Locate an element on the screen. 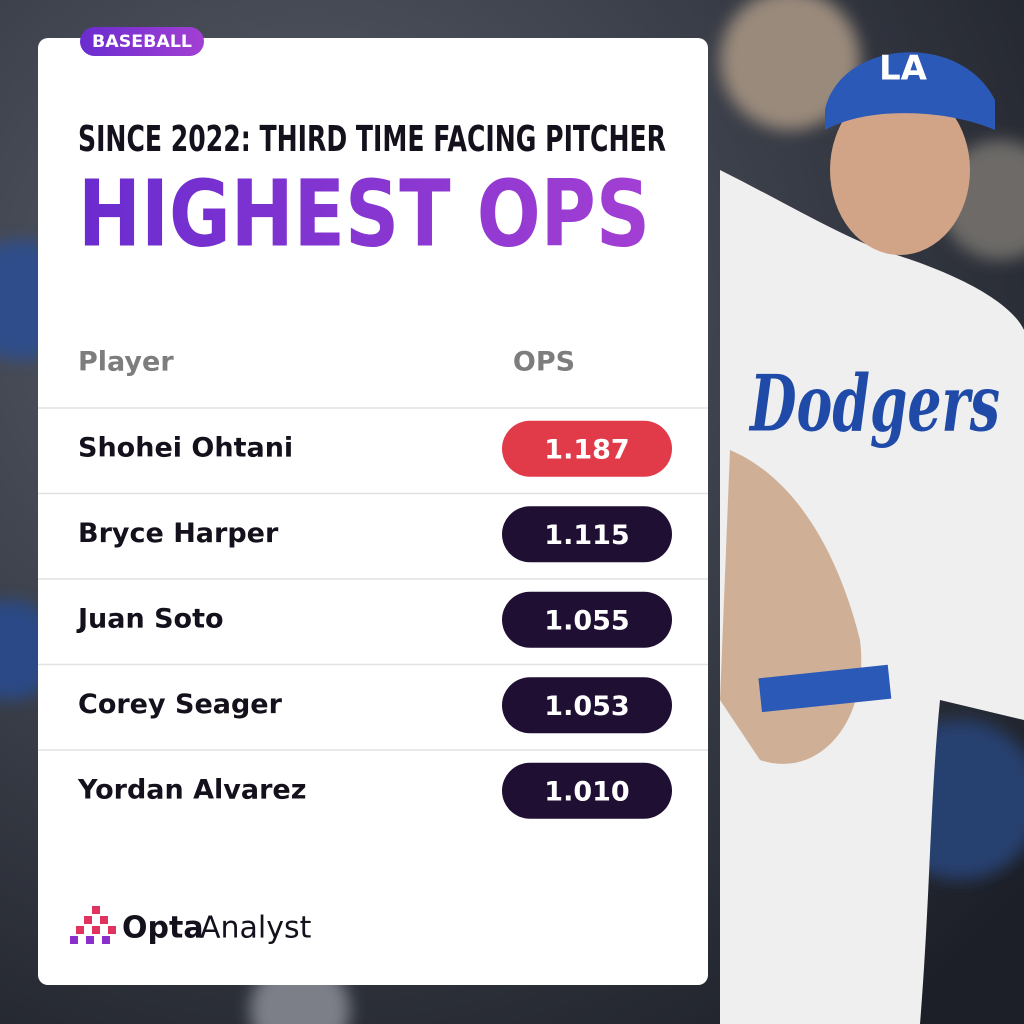  cap-logo: LA is located at coordinates (903, 69).